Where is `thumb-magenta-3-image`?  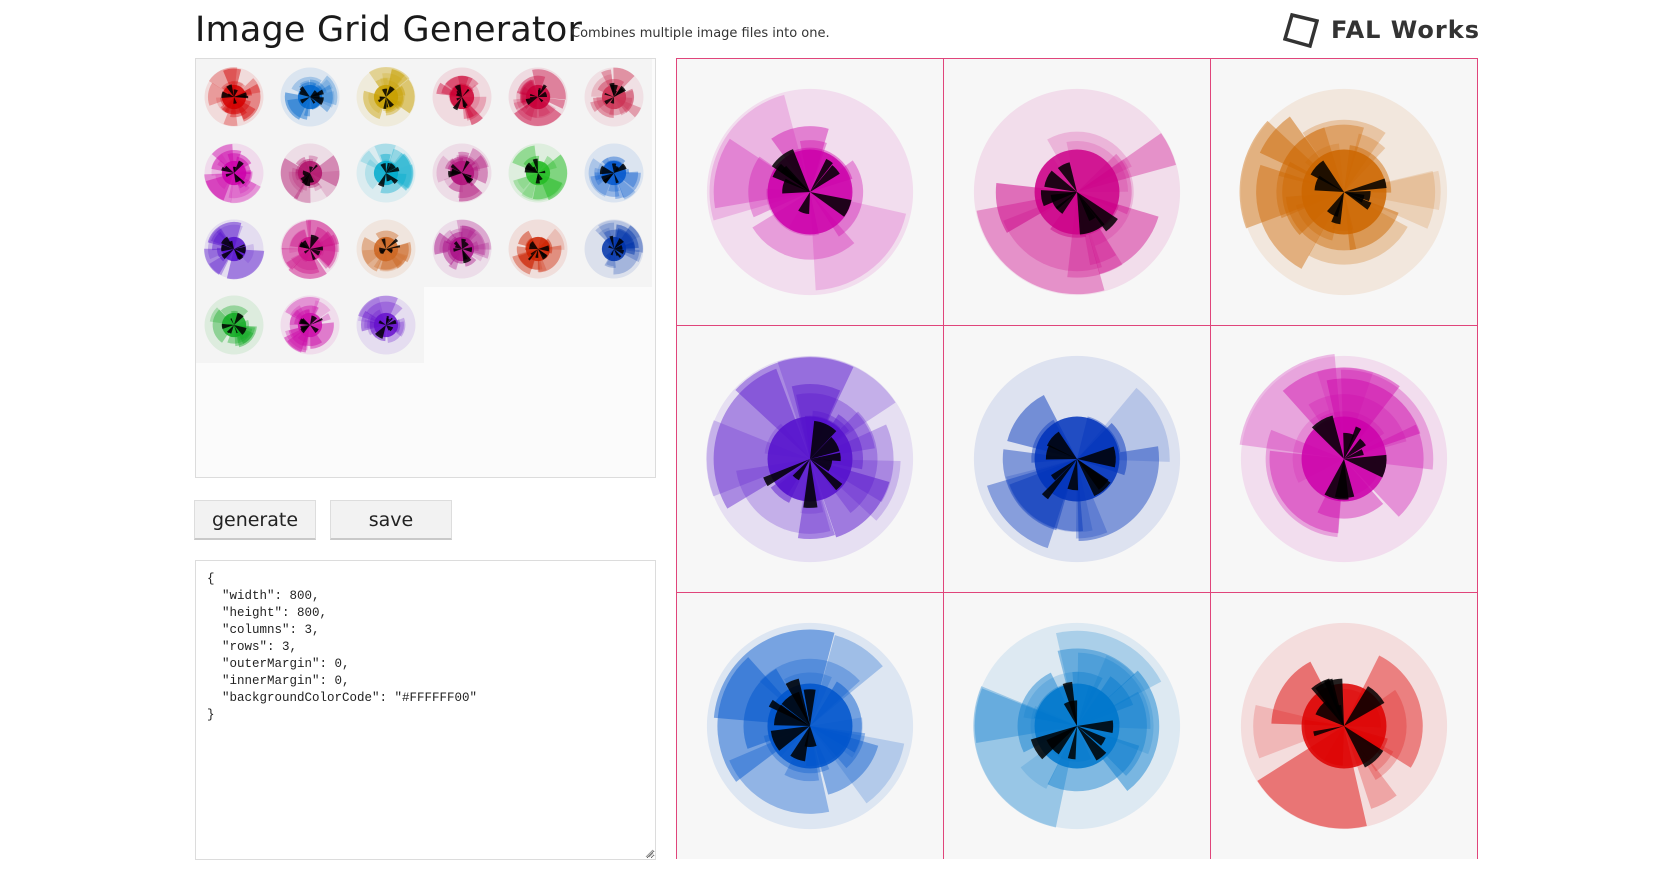 thumb-magenta-3-image is located at coordinates (462, 173).